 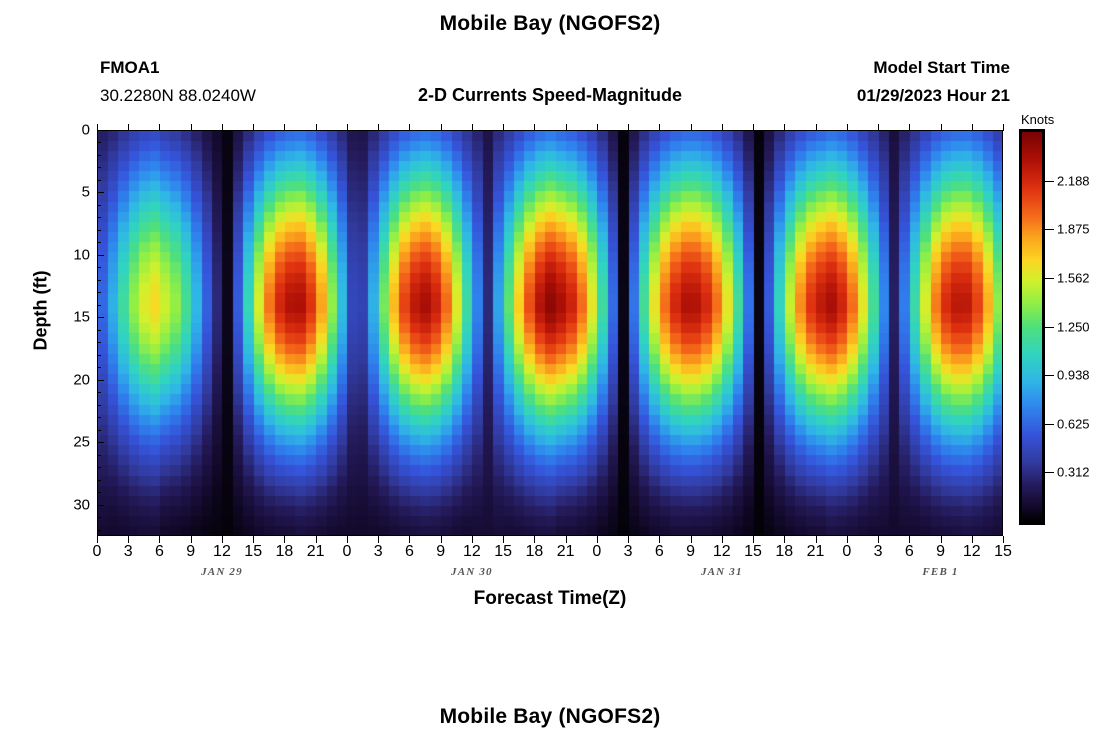 I want to click on x-axis-date-label: FEB 1, so click(x=940, y=572).